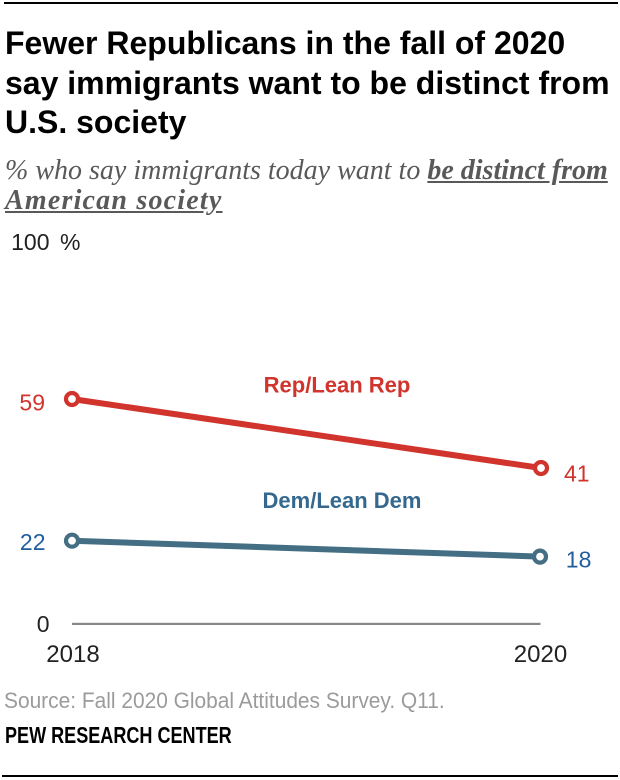  What do you see at coordinates (579, 560) in the screenshot?
I see `svg-text: 18` at bounding box center [579, 560].